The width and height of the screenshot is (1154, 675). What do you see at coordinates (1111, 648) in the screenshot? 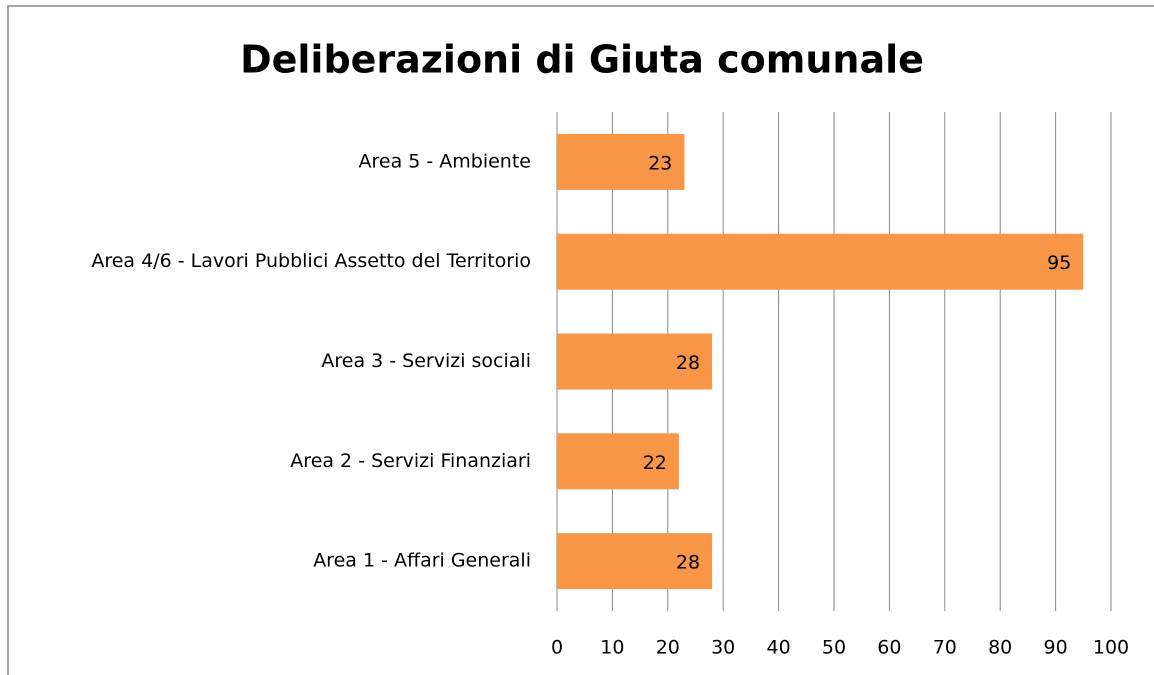
I see `x-tick-label: 100` at bounding box center [1111, 648].